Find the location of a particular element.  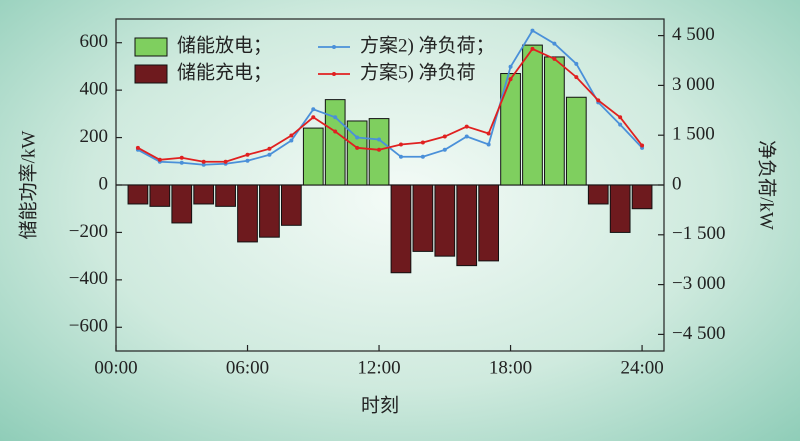

x-tick-label: 00:00 is located at coordinates (115, 367).